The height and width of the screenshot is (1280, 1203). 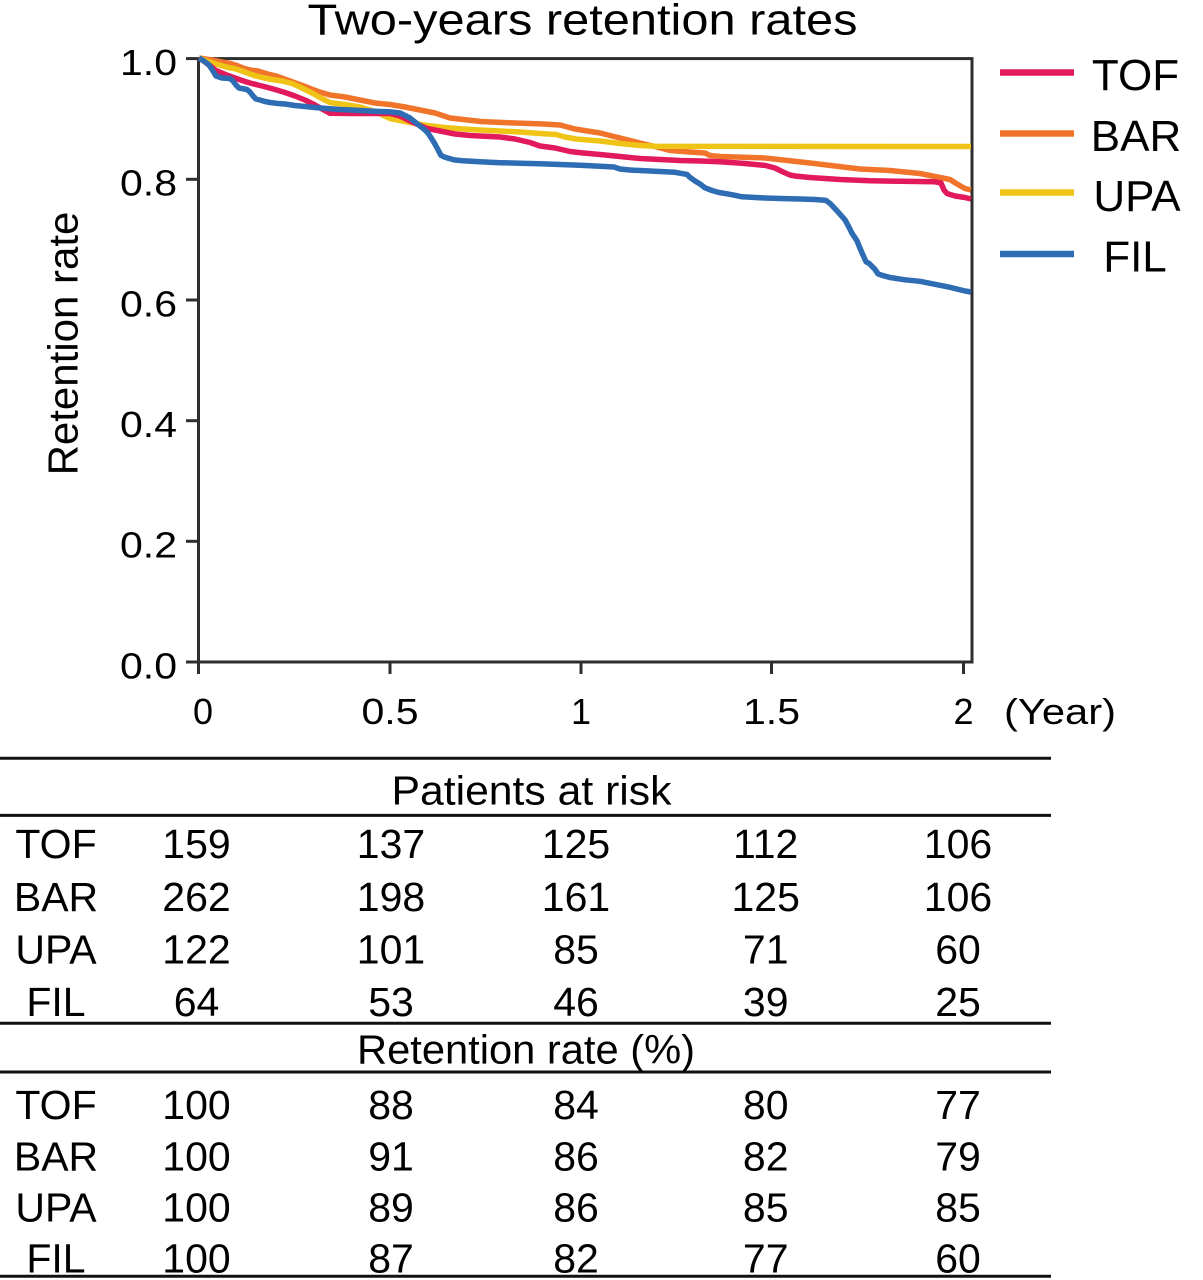 I want to click on svg-text: 0.6, so click(x=148, y=303).